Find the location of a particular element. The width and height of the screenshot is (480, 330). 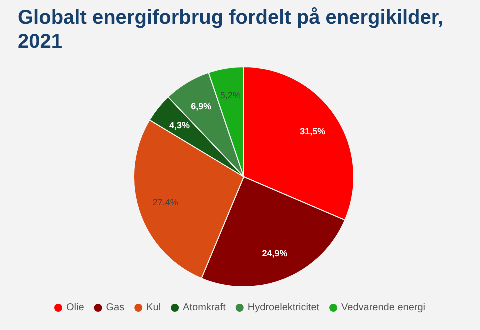

chart-title: Globalt energiforbrug fordelt på energikilder, 2021 is located at coordinates (231, 30).